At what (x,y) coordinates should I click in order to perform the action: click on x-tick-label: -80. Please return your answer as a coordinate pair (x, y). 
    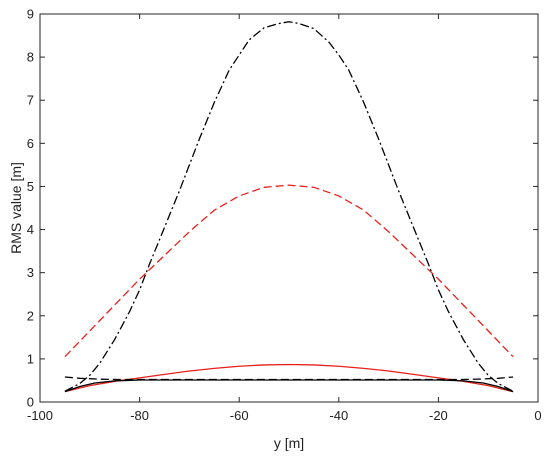
    Looking at the image, I should click on (139, 415).